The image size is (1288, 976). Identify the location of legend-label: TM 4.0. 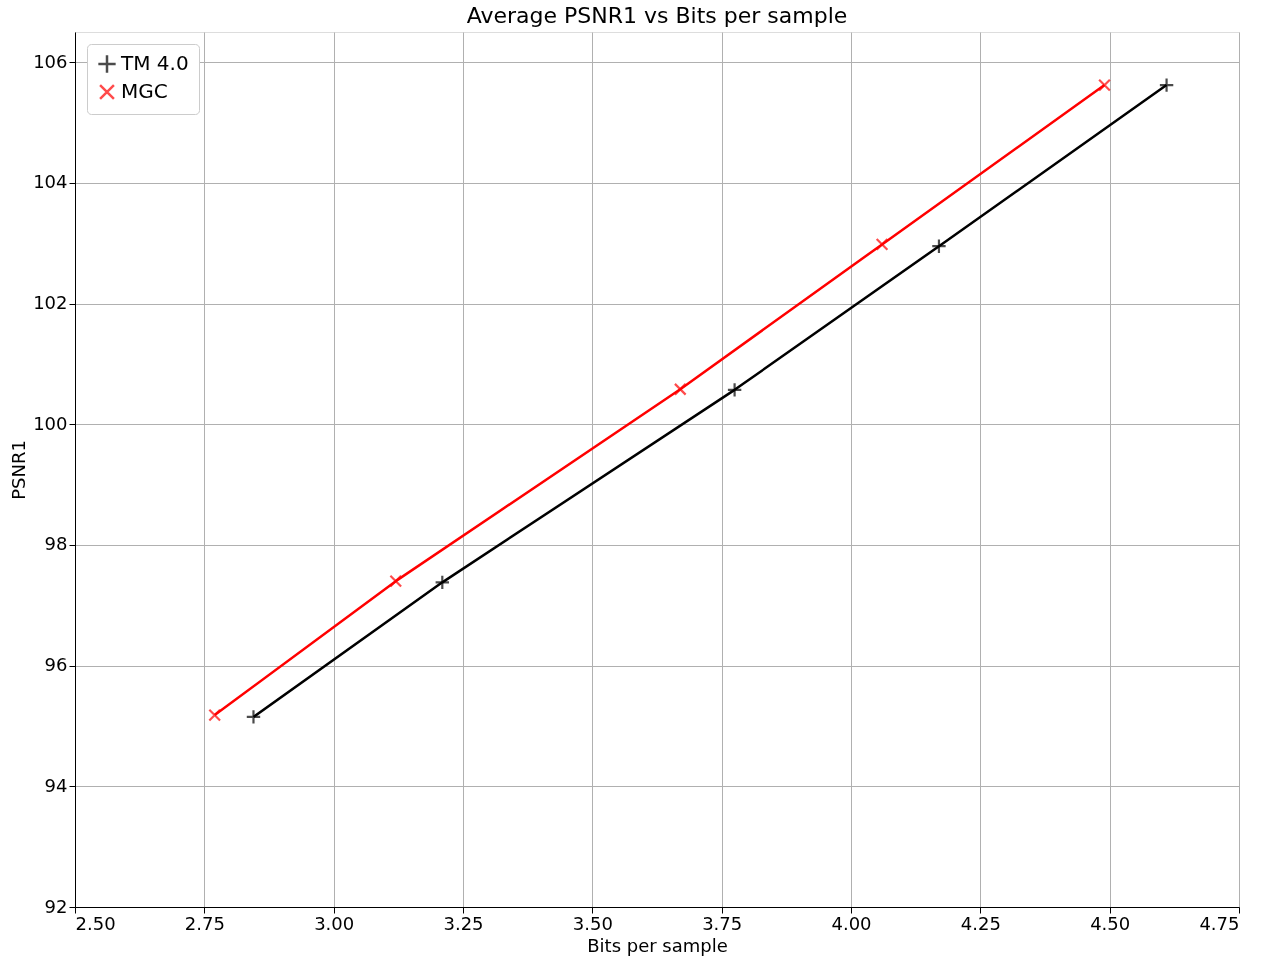
(154, 63).